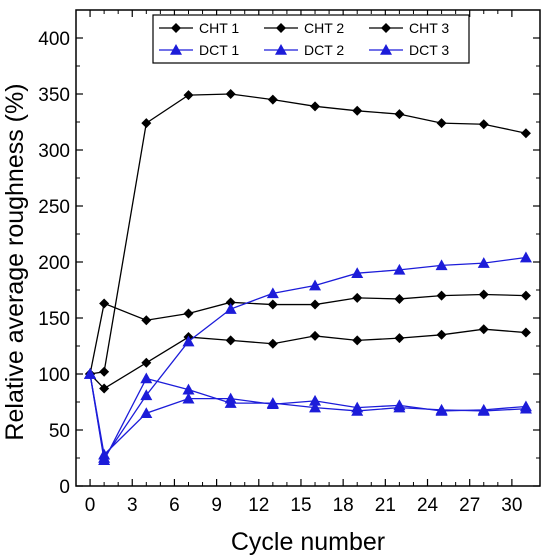 The image size is (551, 557). What do you see at coordinates (174, 505) in the screenshot?
I see `x-tick-label: 6` at bounding box center [174, 505].